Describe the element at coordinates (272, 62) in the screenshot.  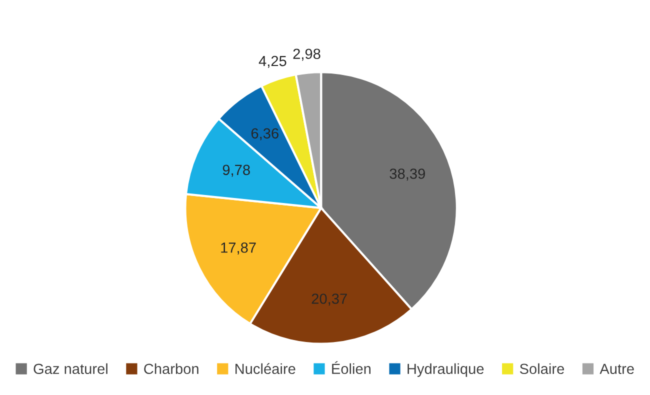
I see `data-label: 4,25` at that location.